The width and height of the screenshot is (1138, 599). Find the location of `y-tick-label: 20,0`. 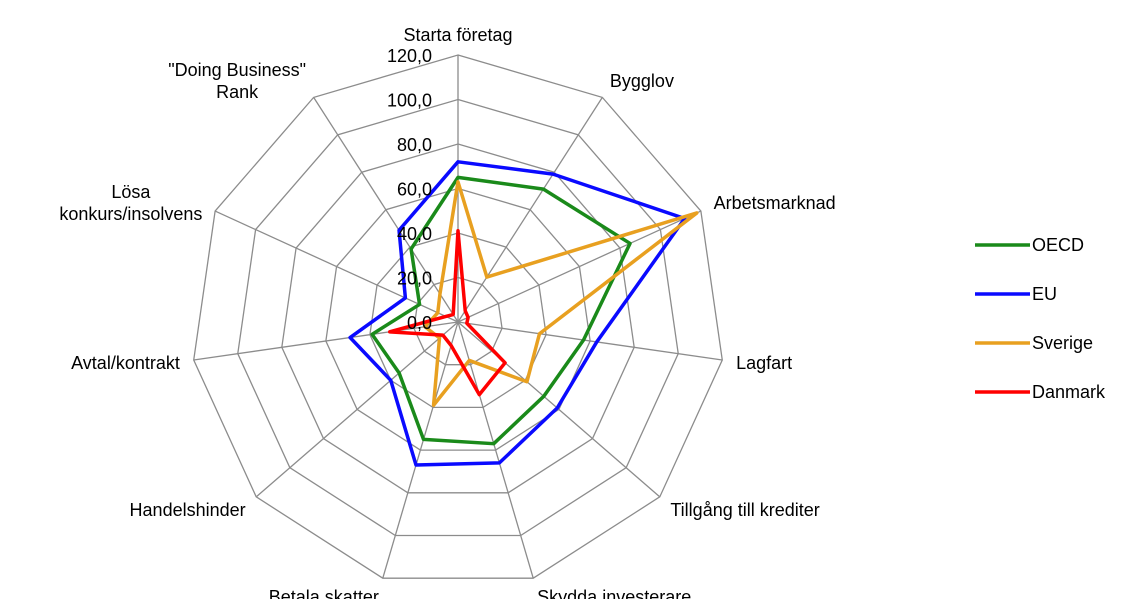

y-tick-label: 20,0 is located at coordinates (414, 278).